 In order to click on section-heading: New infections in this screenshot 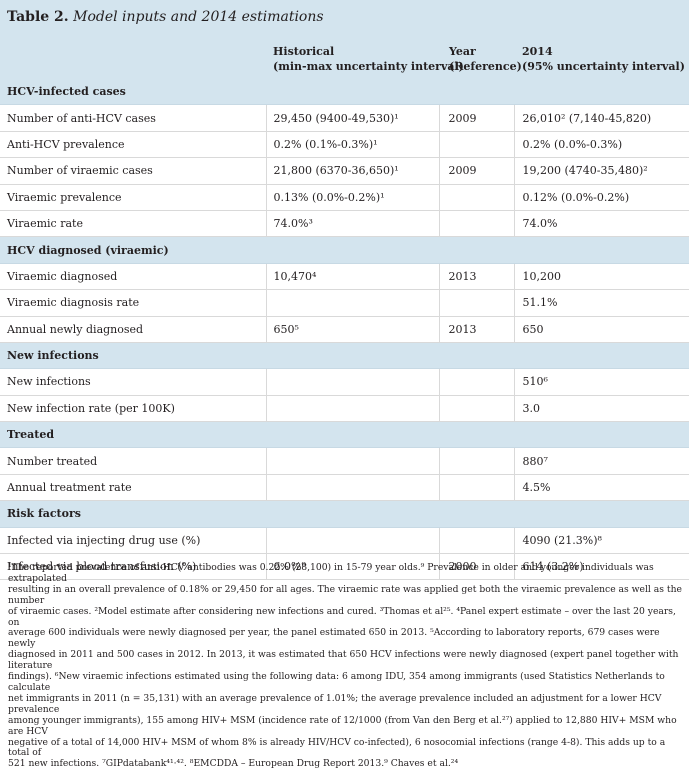, I will do `click(344, 356)`.